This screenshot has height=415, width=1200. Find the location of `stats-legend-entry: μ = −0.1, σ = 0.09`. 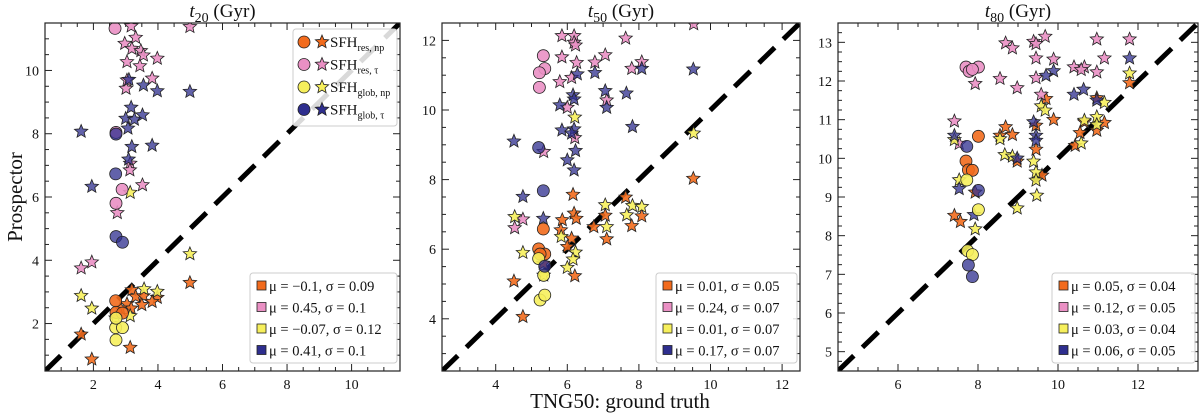

stats-legend-entry: μ = −0.1, σ = 0.09 is located at coordinates (321, 287).